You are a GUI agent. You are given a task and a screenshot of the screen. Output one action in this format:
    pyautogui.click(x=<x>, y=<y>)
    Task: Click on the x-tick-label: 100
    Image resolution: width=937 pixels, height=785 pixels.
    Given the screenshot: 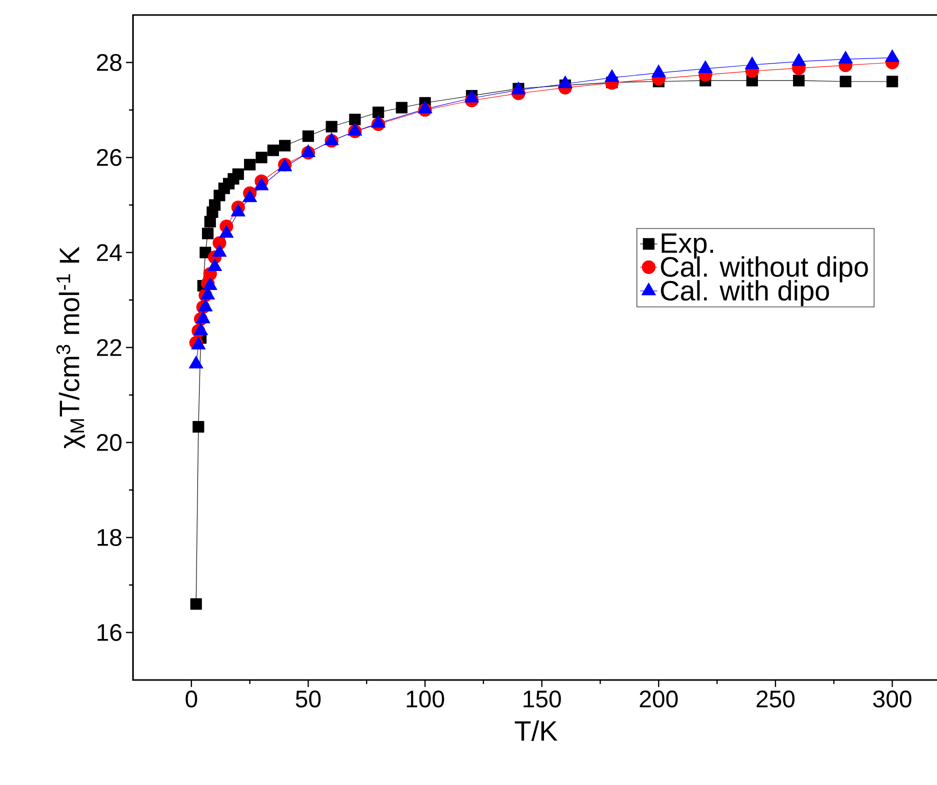 What is the action you would take?
    pyautogui.click(x=425, y=699)
    